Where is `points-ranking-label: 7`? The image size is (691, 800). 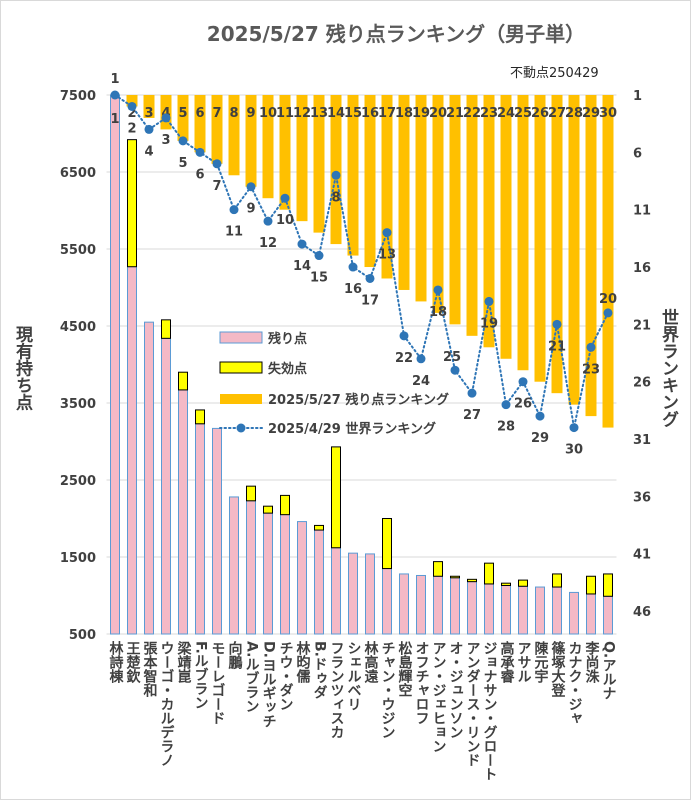 points-ranking-label: 7 is located at coordinates (216, 113).